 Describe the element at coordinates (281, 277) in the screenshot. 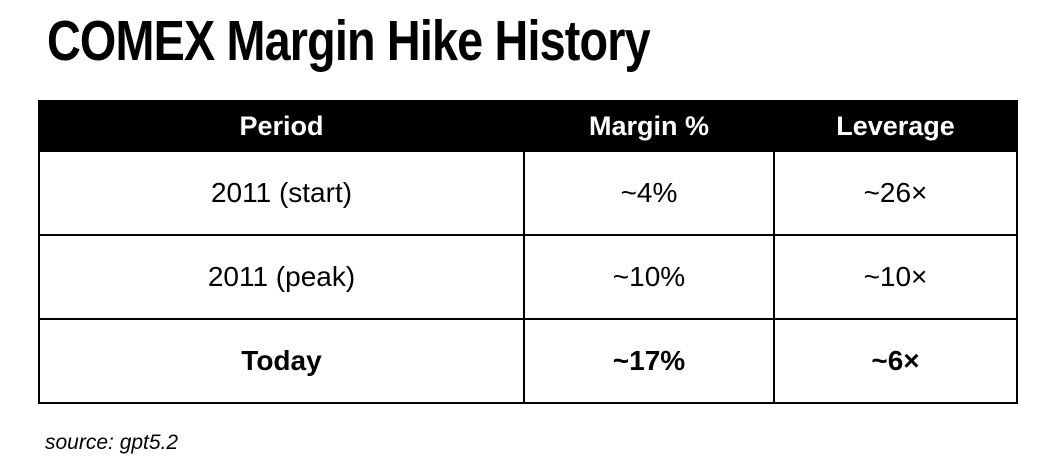

I see `cell-period: 2011 (peak)` at that location.